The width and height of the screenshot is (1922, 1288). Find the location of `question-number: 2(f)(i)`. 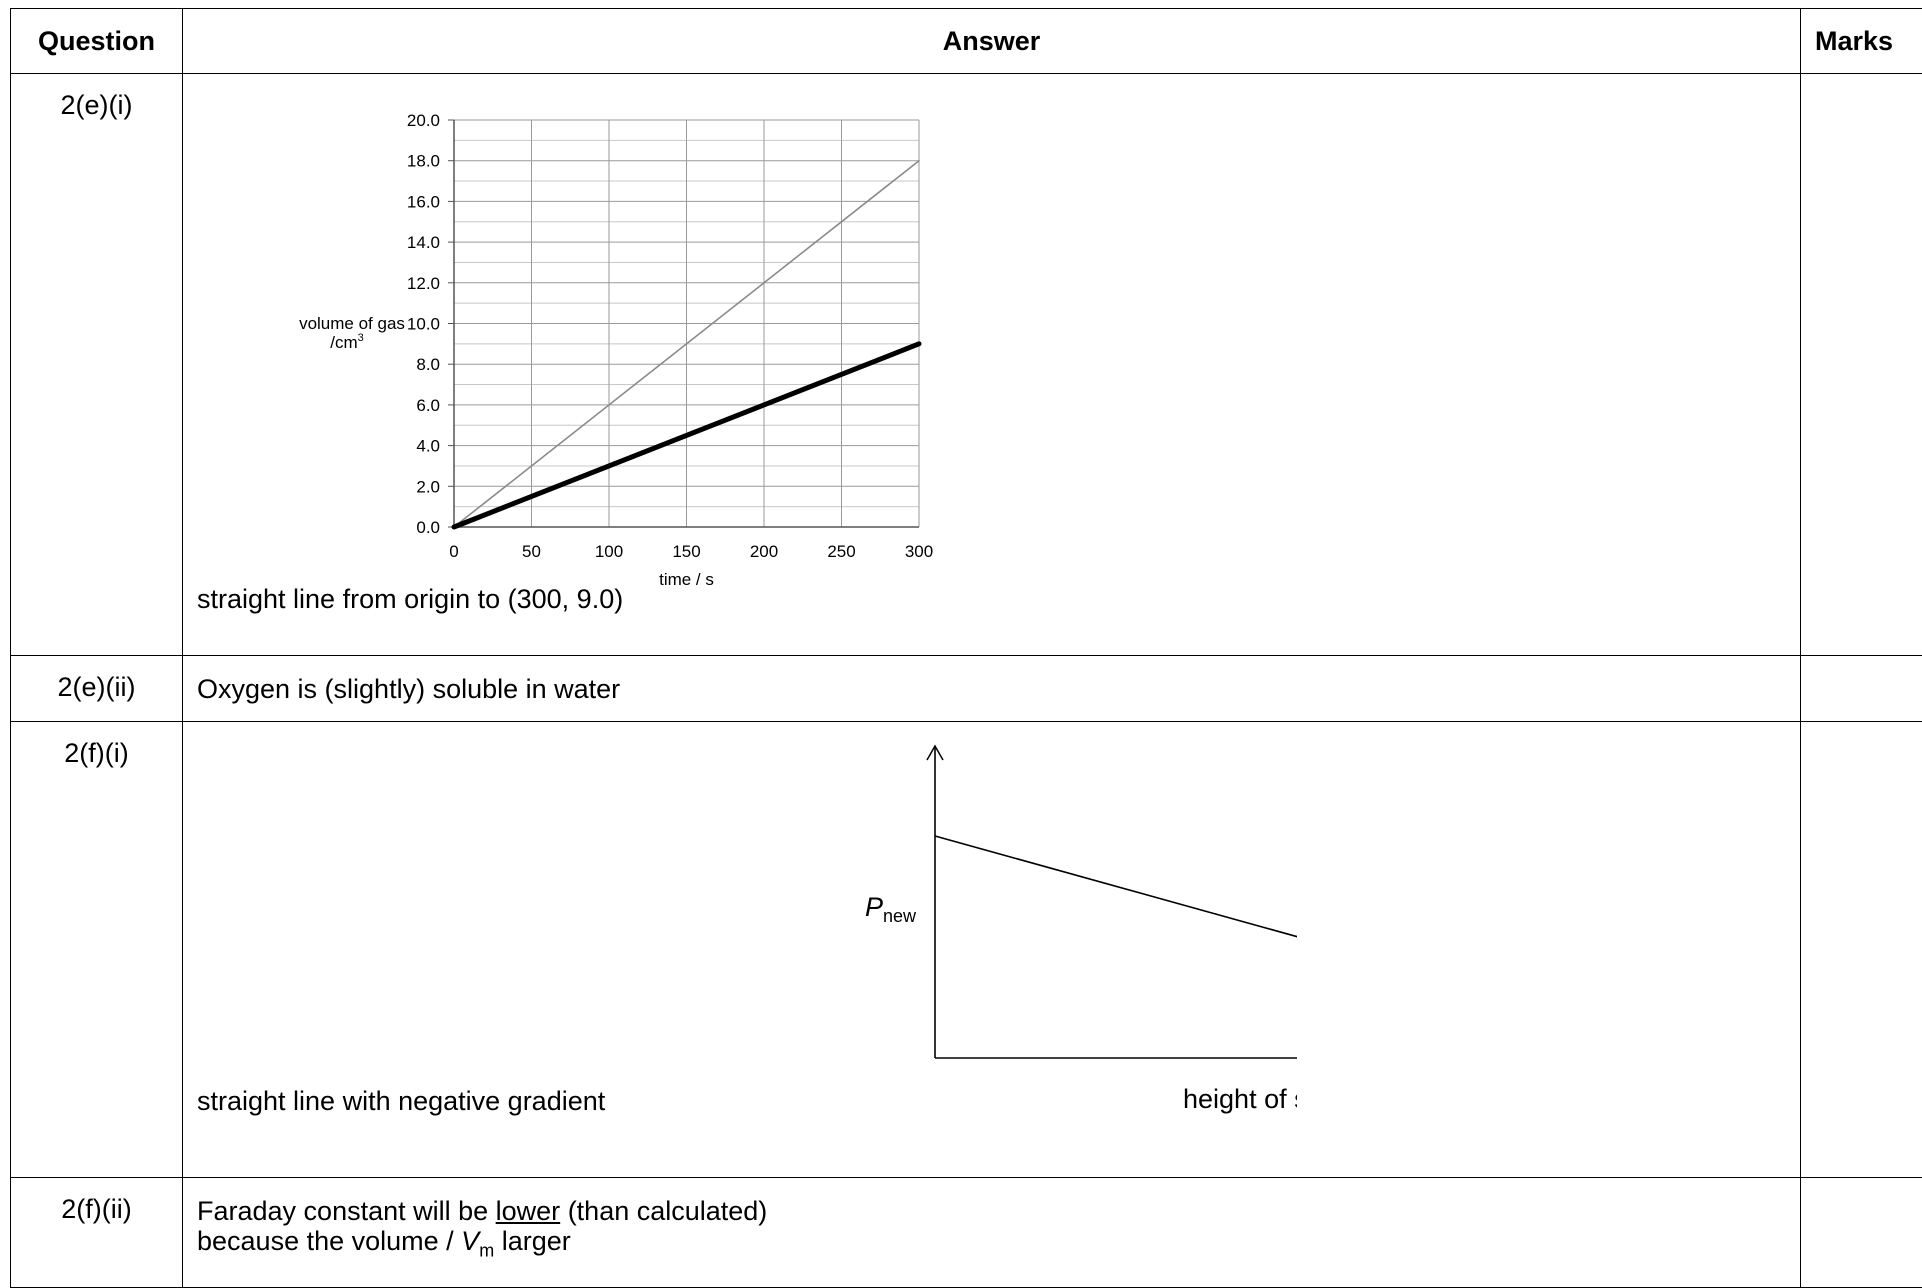

question-number: 2(f)(i) is located at coordinates (97, 950).